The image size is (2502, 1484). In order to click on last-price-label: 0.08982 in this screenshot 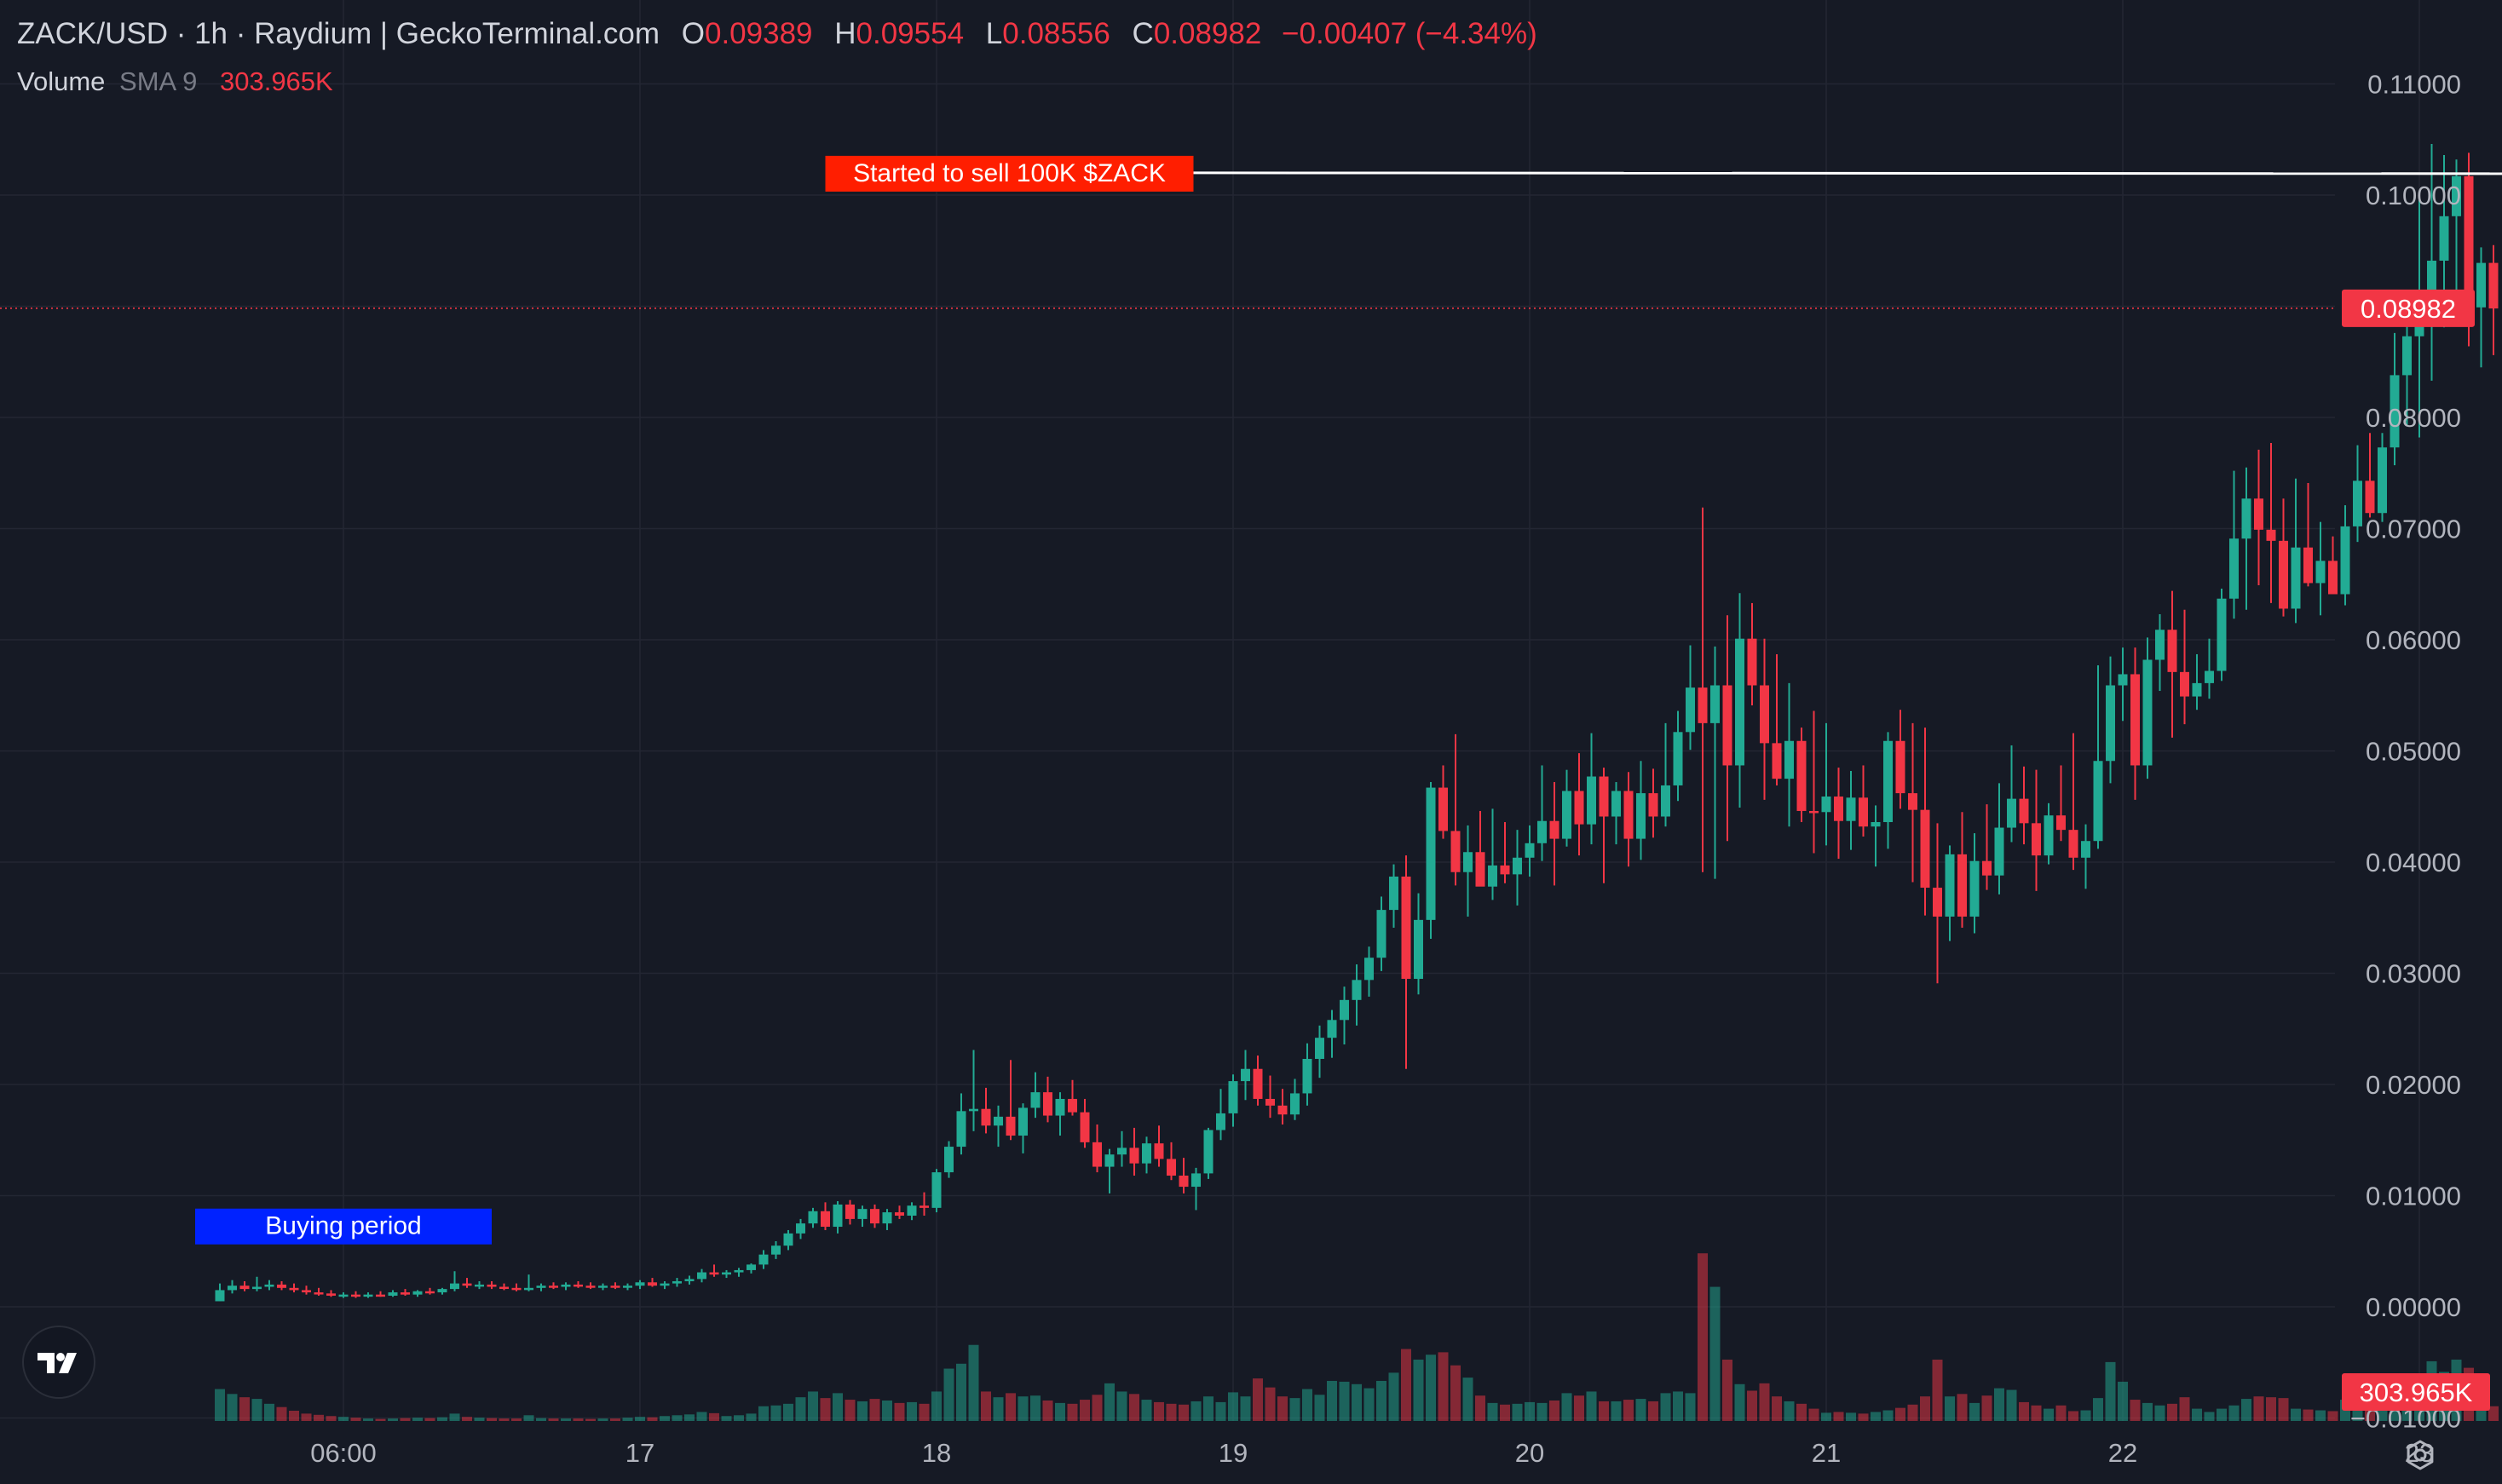, I will do `click(2409, 309)`.